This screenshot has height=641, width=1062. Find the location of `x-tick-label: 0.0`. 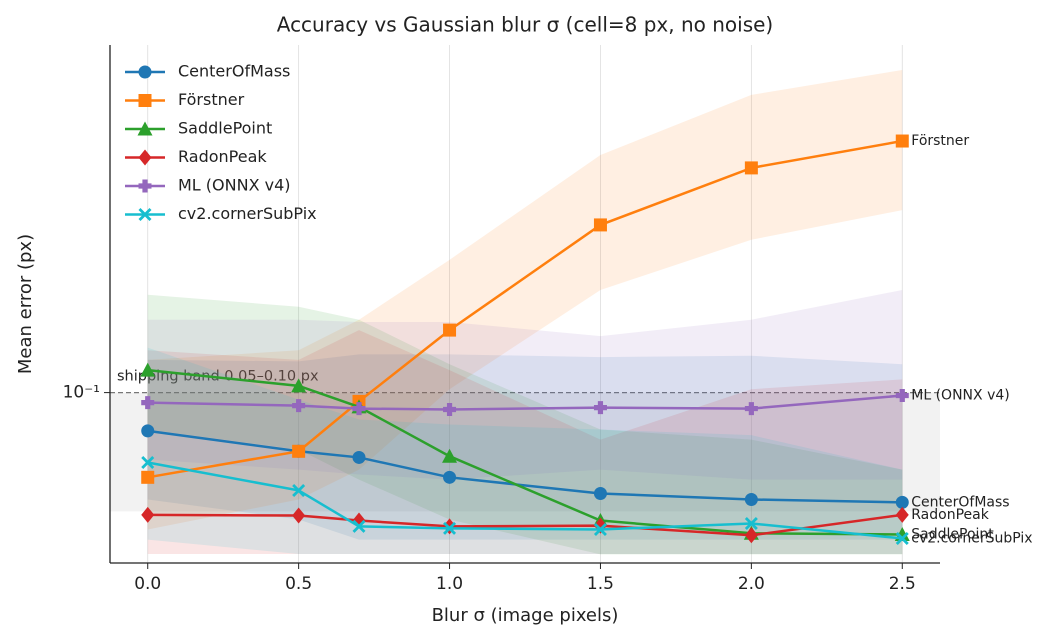

x-tick-label: 0.0 is located at coordinates (147, 584).